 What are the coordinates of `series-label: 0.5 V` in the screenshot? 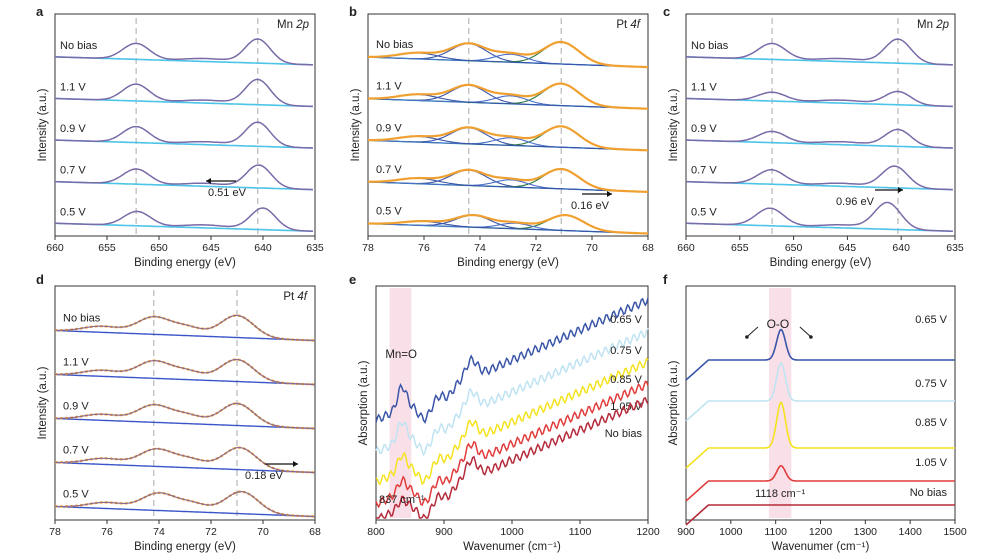 It's located at (76, 495).